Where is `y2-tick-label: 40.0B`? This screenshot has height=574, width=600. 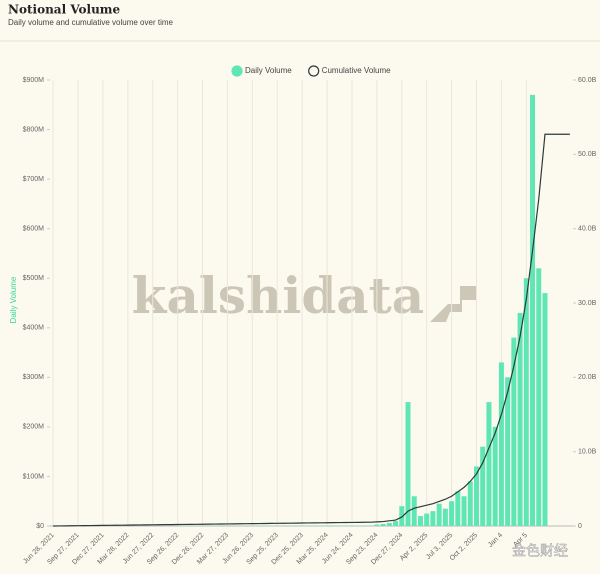 y2-tick-label: 40.0B is located at coordinates (587, 229).